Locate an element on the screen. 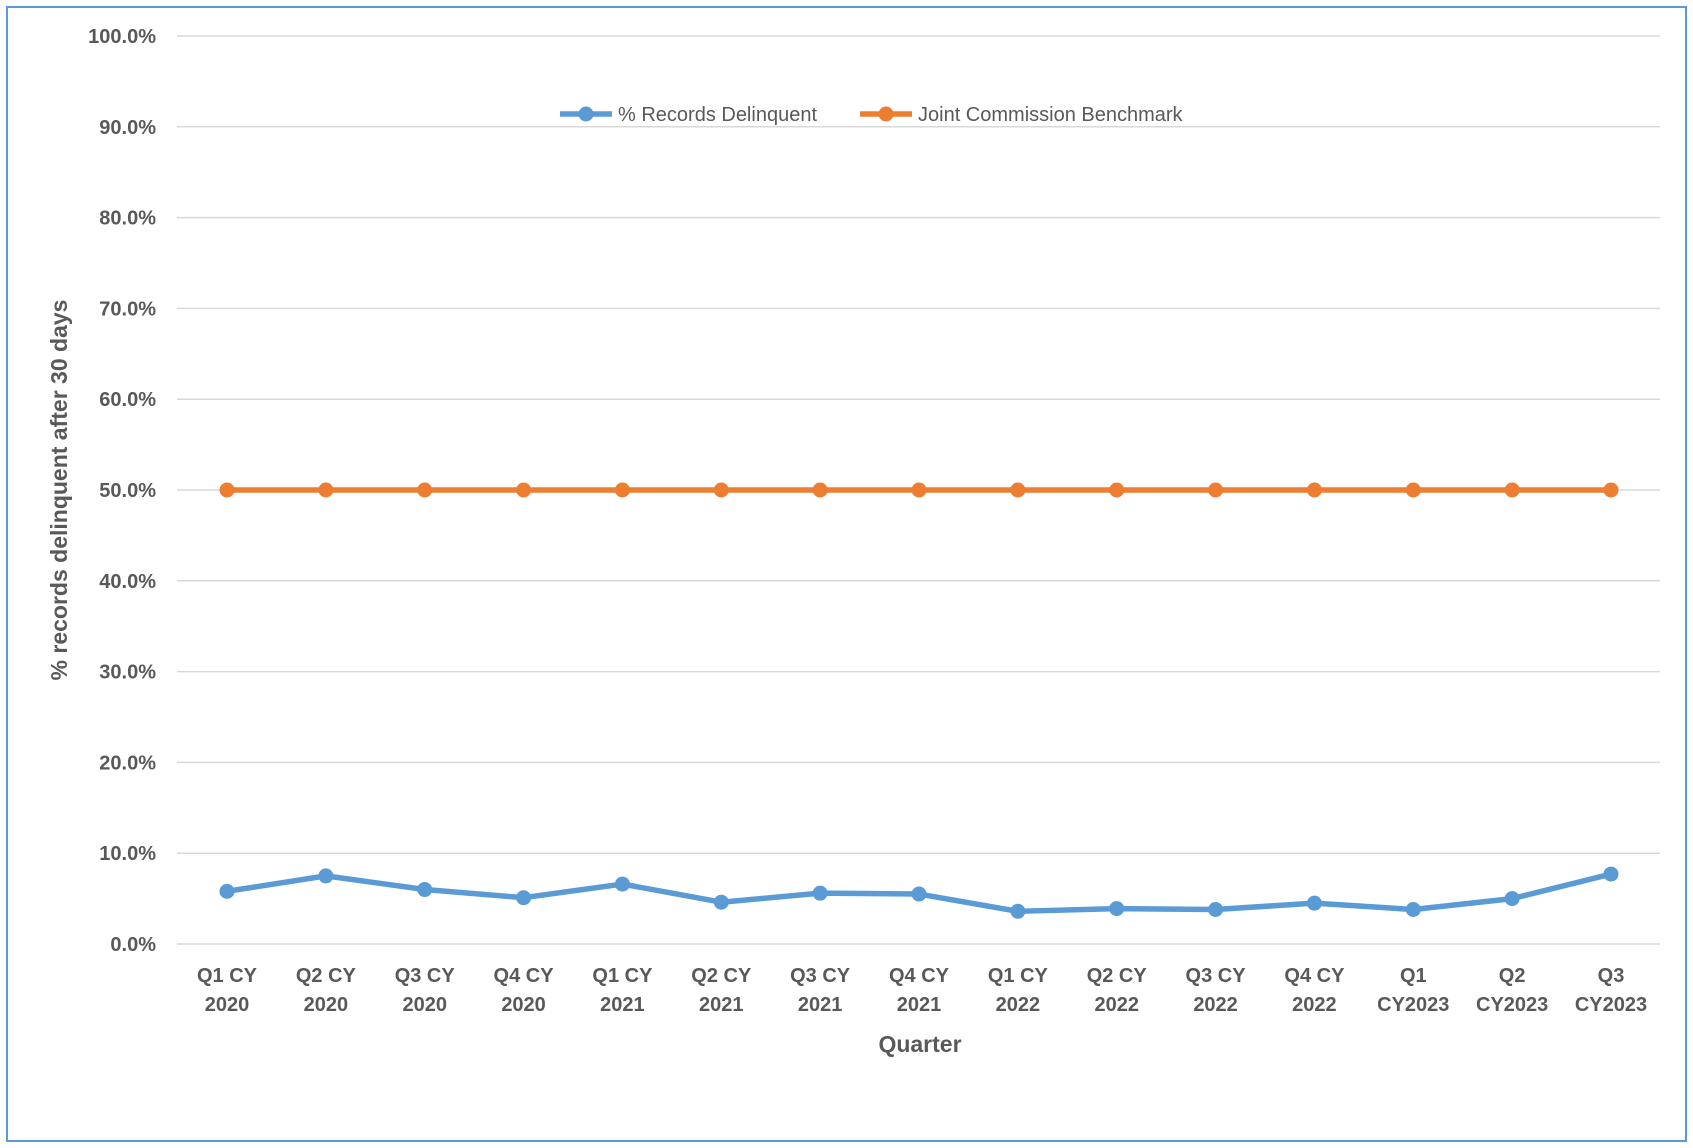 Image resolution: width=1693 pixels, height=1148 pixels. x-tick-label: Q2 CY2023 is located at coordinates (1512, 990).